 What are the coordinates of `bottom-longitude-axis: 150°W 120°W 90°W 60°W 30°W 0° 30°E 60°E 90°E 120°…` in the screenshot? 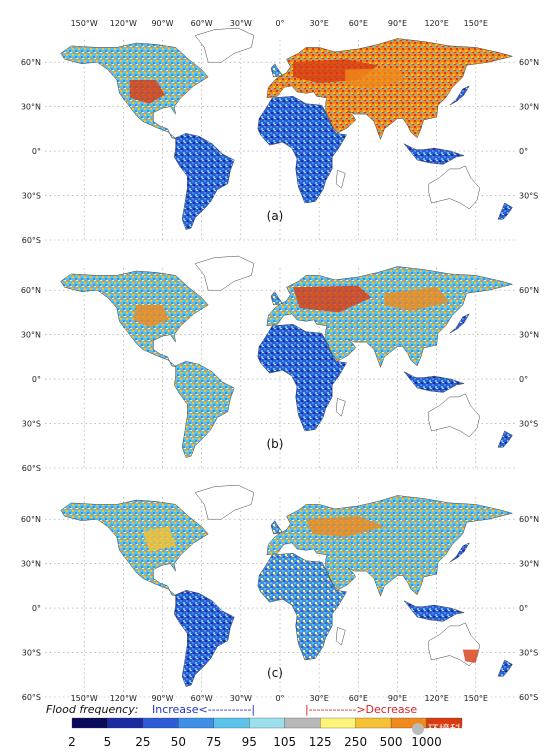 It's located at (305, 698).